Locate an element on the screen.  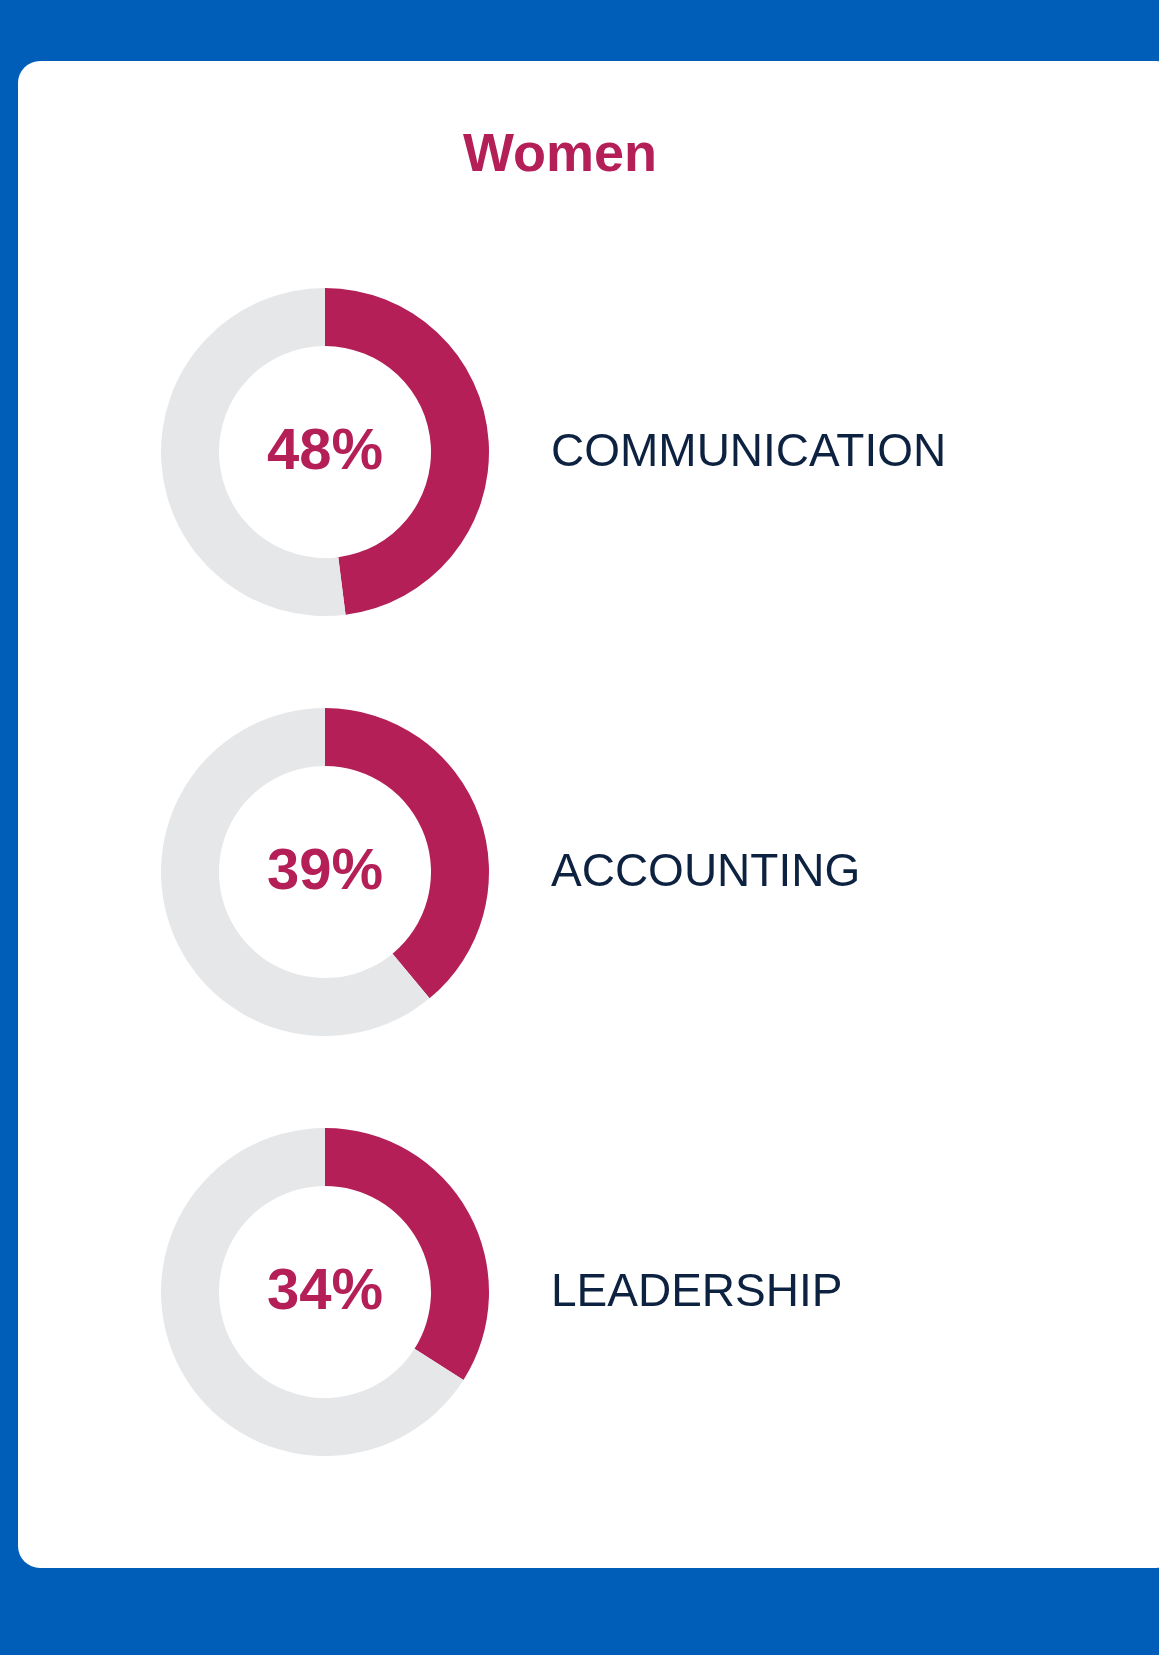
slice-label: COMMUNICATION is located at coordinates (749, 450).